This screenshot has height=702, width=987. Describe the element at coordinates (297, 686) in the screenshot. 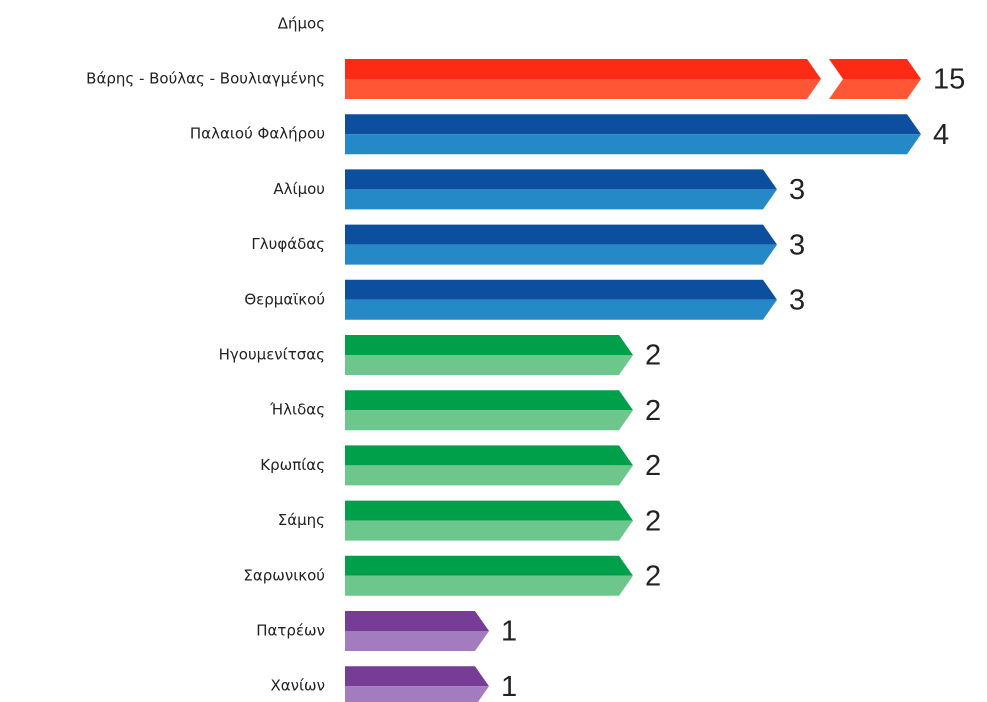

I see `category-label: Χανίων` at that location.